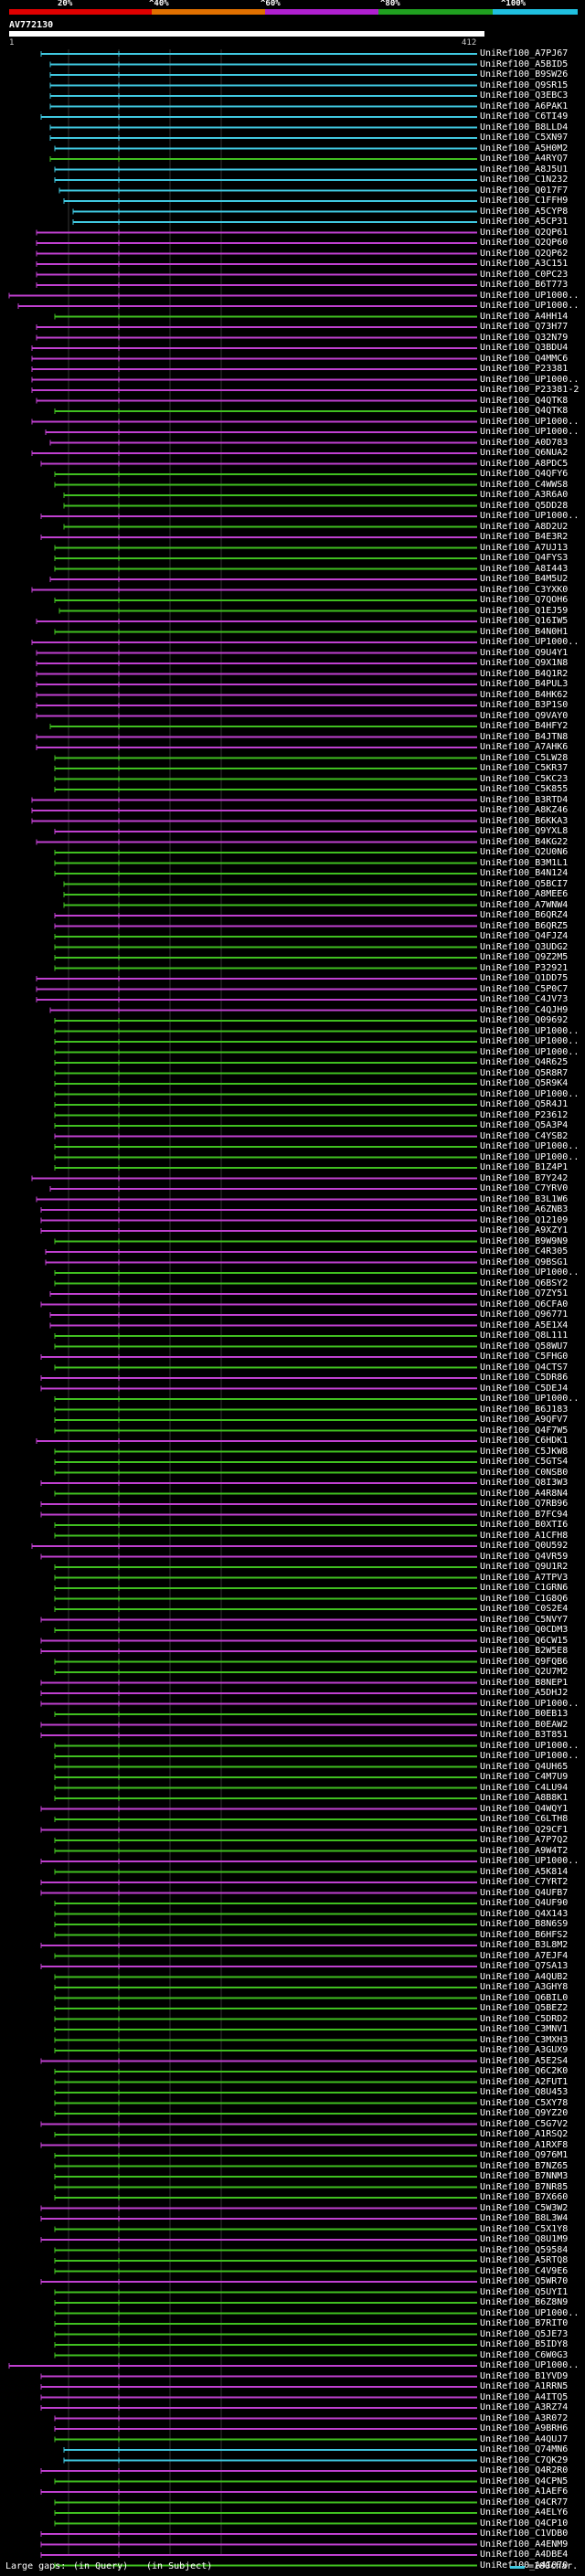 The width and height of the screenshot is (585, 2576). Describe the element at coordinates (524, 1209) in the screenshot. I see `hit-label: UniRef100_A6ZNB3` at that location.